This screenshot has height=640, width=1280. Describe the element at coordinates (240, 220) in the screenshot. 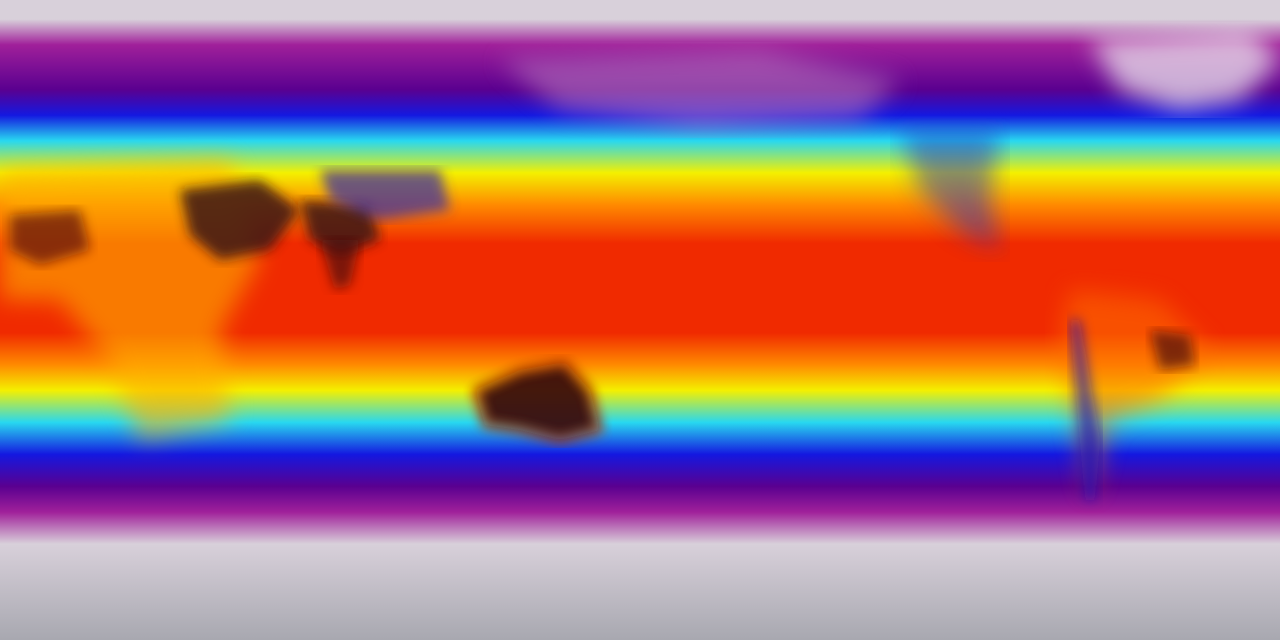

I see `sahara-hot` at that location.